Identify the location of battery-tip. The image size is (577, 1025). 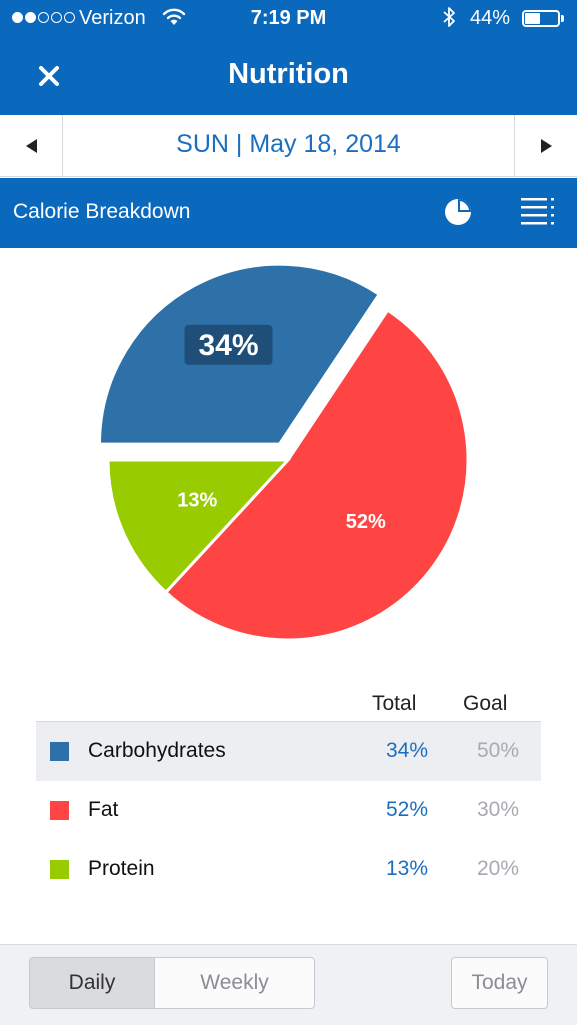
(562, 18).